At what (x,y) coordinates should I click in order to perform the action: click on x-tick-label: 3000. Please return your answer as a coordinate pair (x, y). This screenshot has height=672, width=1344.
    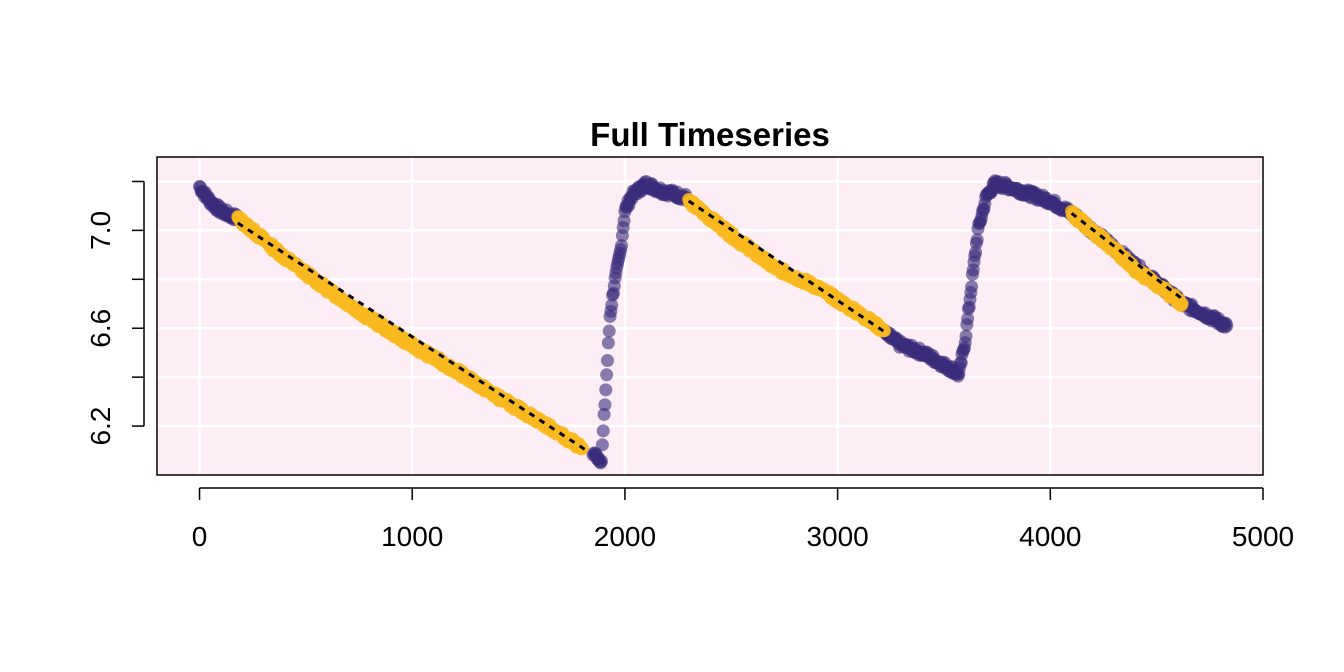
    Looking at the image, I should click on (837, 536).